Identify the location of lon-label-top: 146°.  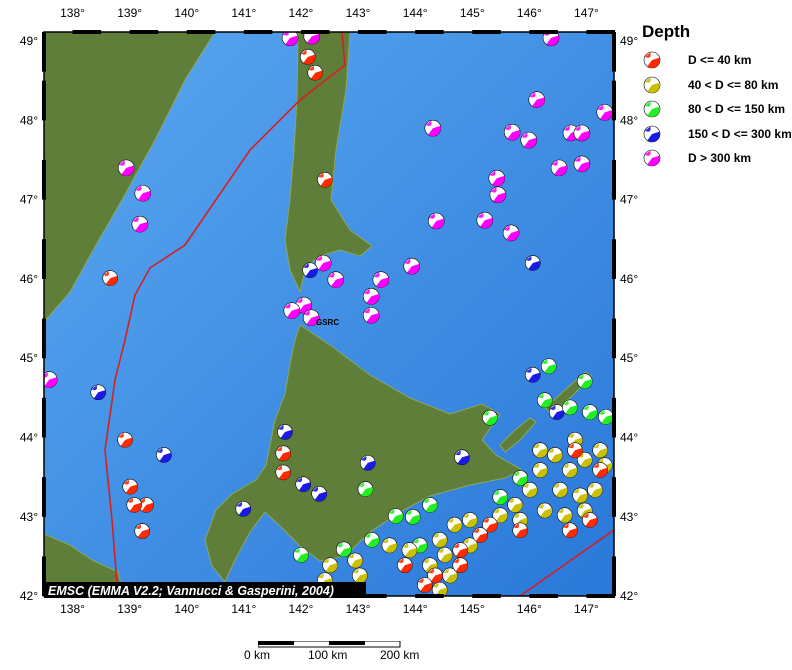
(529, 13).